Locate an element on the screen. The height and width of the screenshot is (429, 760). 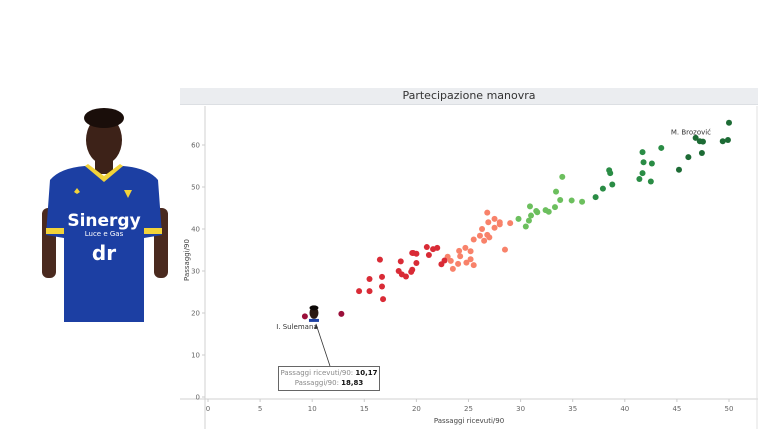
y-tick-label: 10 is located at coordinates (195, 356).